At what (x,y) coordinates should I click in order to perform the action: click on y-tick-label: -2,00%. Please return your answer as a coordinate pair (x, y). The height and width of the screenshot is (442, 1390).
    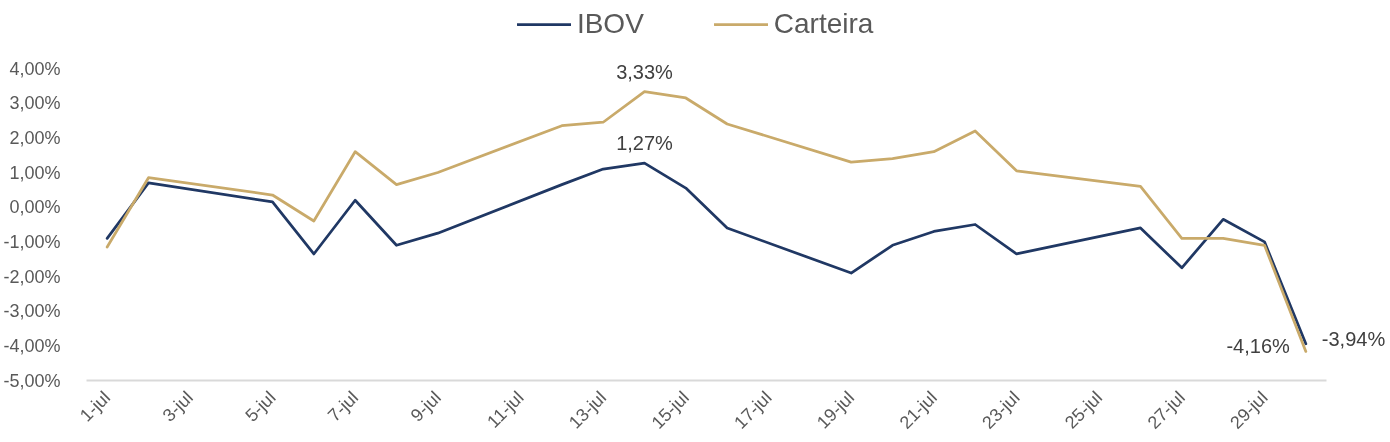
    Looking at the image, I should click on (32, 276).